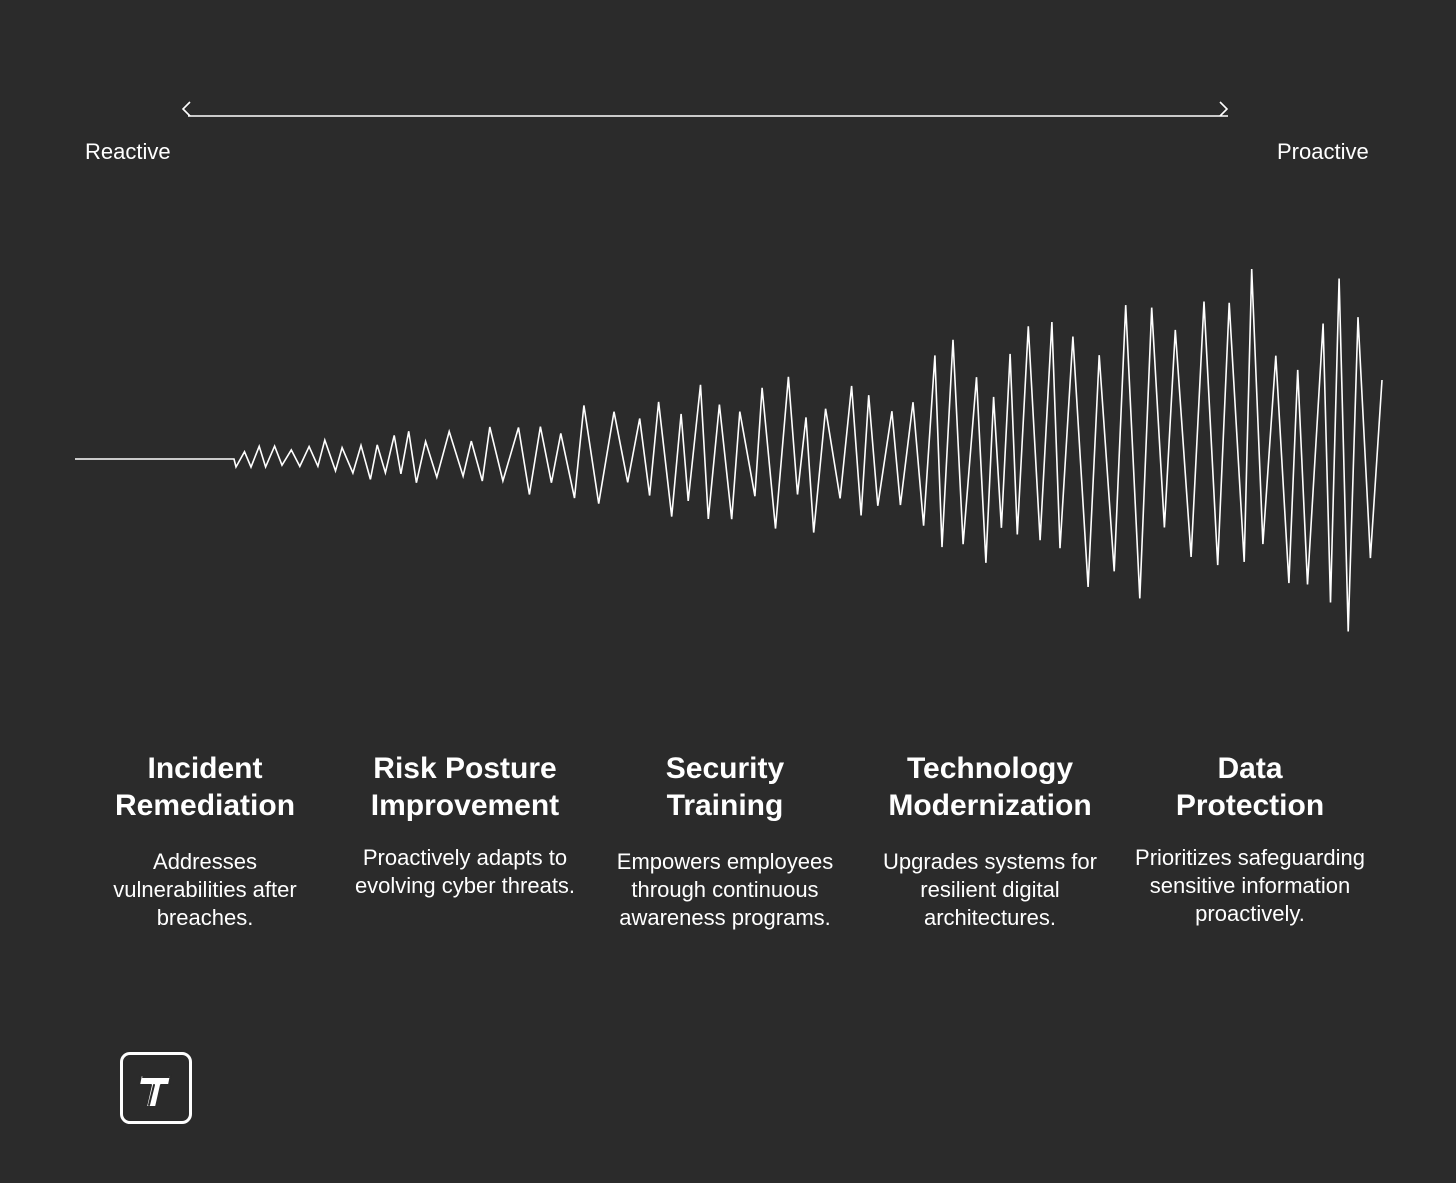 The image size is (1456, 1183). I want to click on scale-arrow-right-icon, so click(1224, 109).